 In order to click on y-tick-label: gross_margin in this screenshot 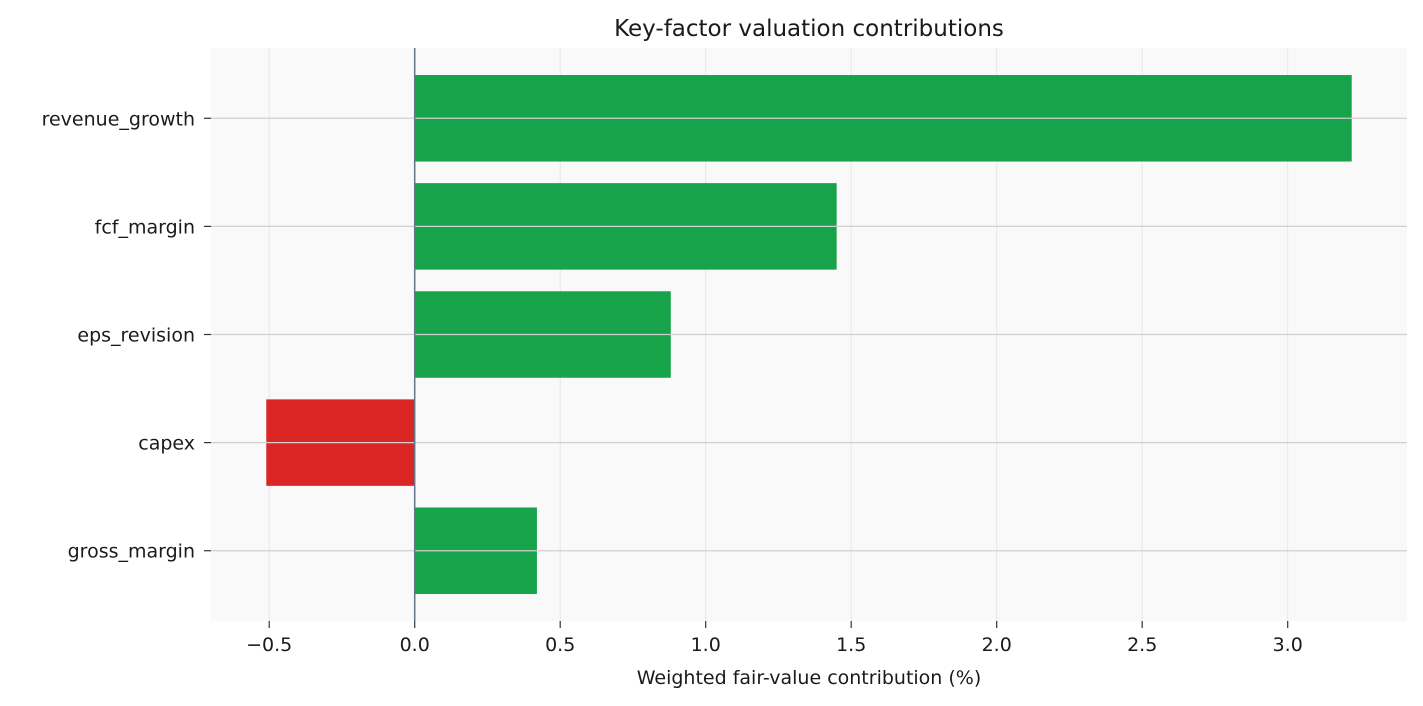, I will do `click(131, 552)`.